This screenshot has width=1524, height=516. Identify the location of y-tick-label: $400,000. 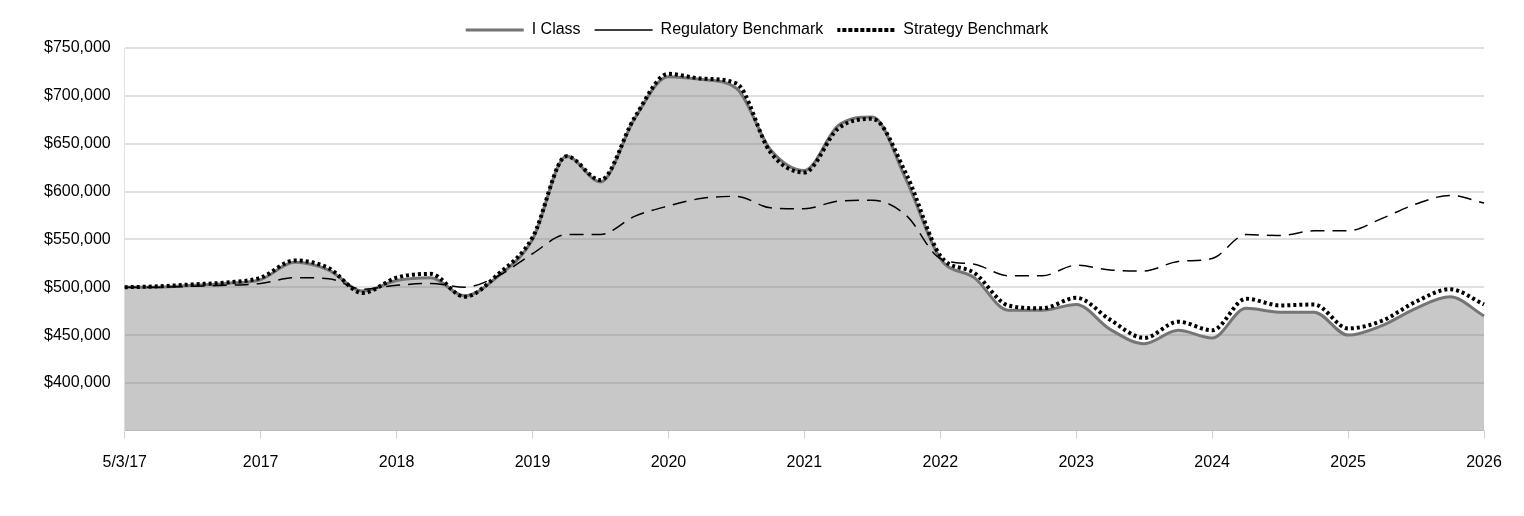
(77, 382).